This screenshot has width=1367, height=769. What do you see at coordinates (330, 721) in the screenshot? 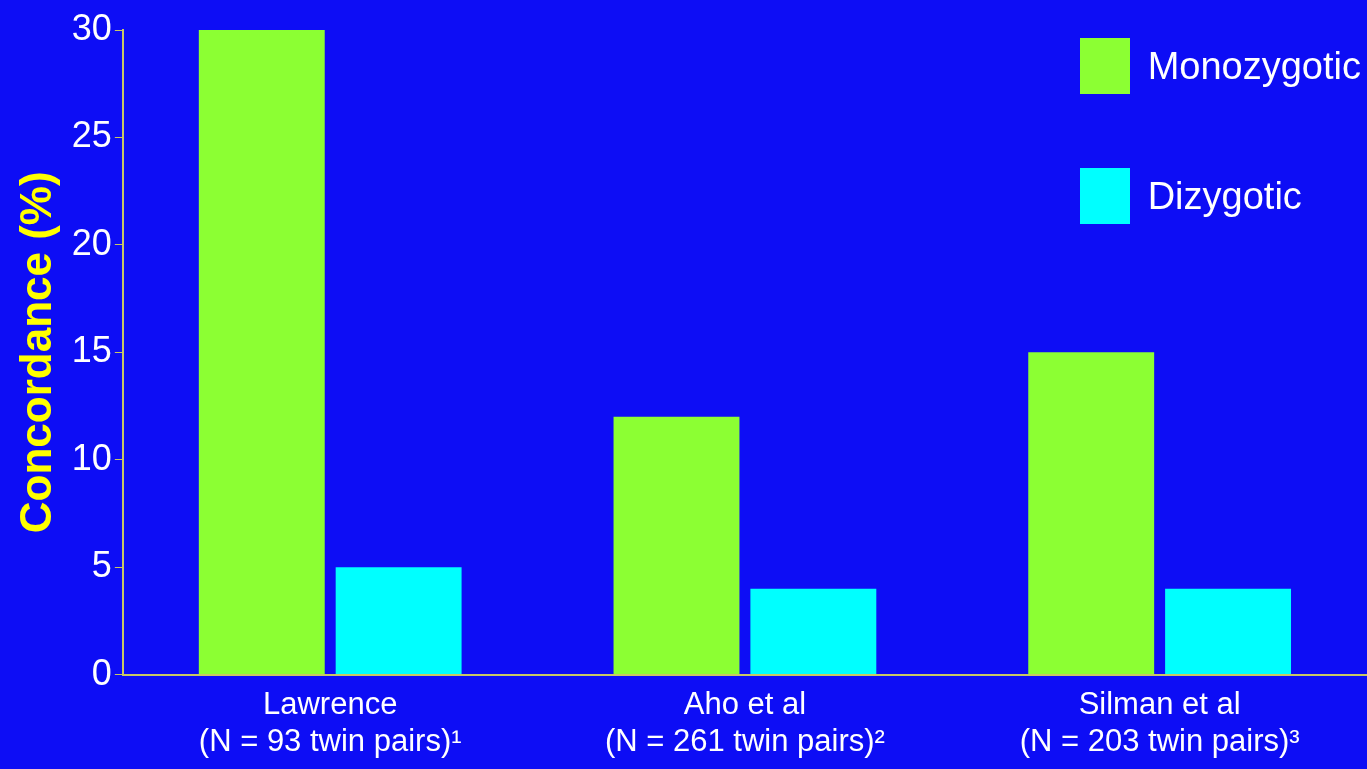
I see `x-tick-label: Lawrence (N = 93 twin pairs)¹` at bounding box center [330, 721].